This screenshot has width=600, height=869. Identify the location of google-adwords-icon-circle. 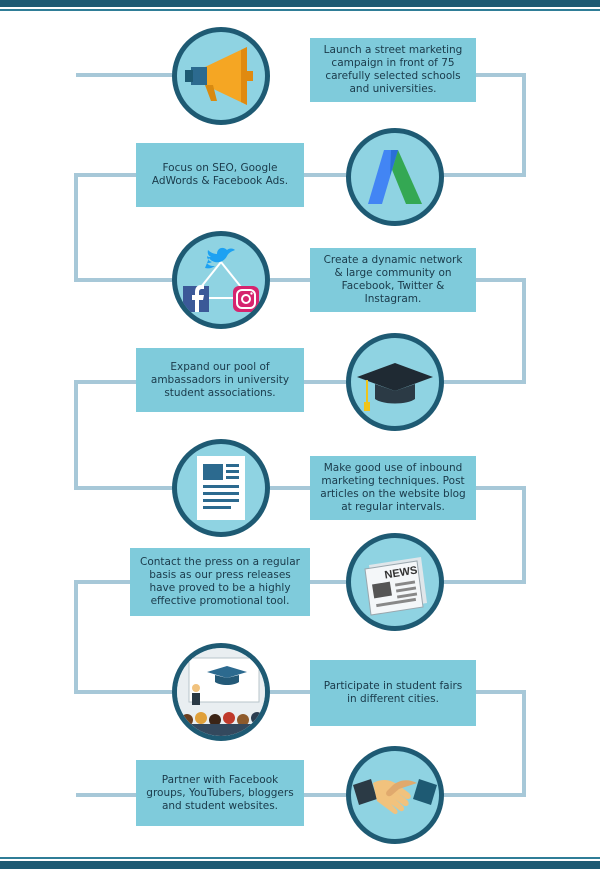
(395, 177).